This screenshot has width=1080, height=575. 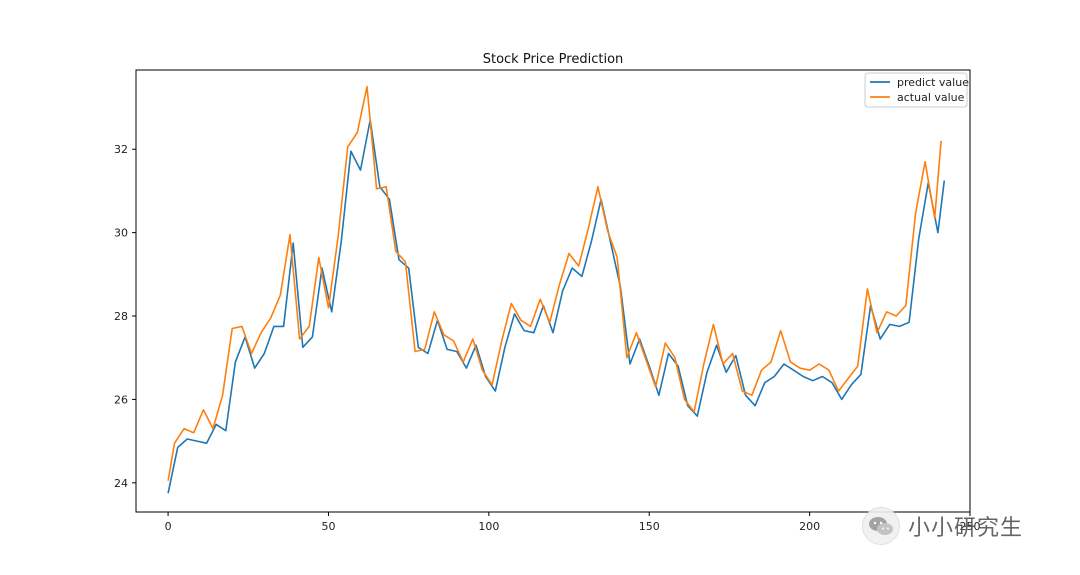 I want to click on y-tick-label: 24, so click(x=121, y=483).